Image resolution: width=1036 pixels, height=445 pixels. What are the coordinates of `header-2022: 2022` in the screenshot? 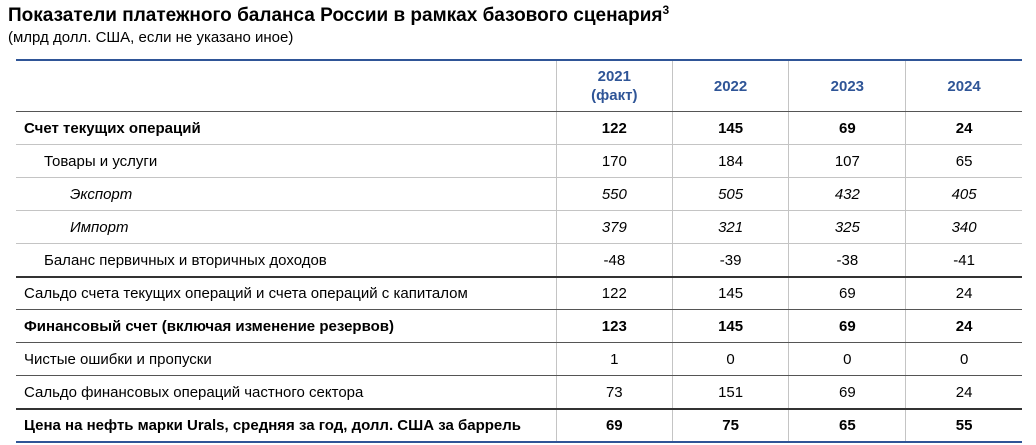 It's located at (730, 86).